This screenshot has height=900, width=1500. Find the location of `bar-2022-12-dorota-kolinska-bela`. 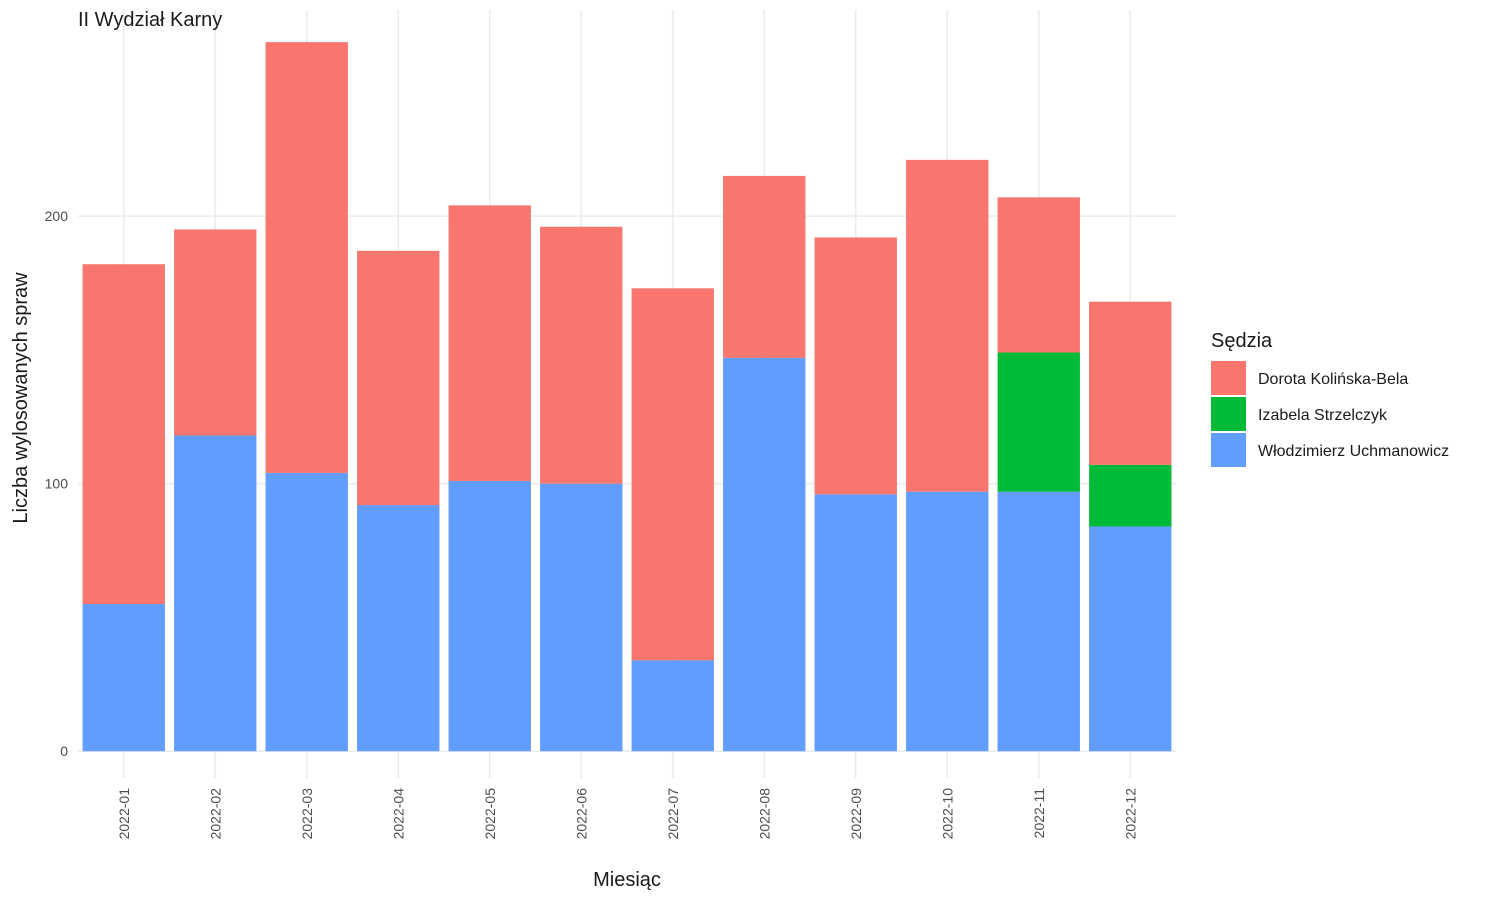

bar-2022-12-dorota-kolinska-bela is located at coordinates (1130, 383).